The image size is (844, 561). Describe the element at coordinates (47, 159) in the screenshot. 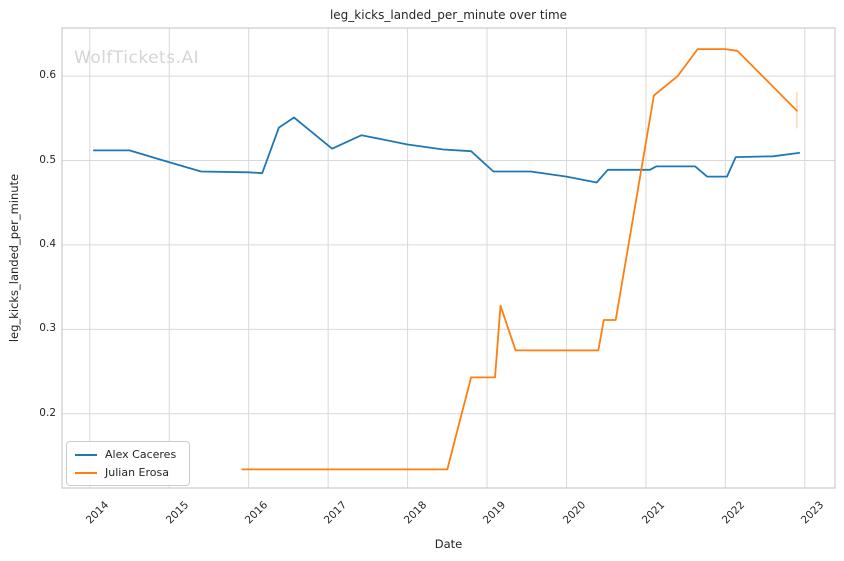

I see `y-tick-label: 0.5` at that location.